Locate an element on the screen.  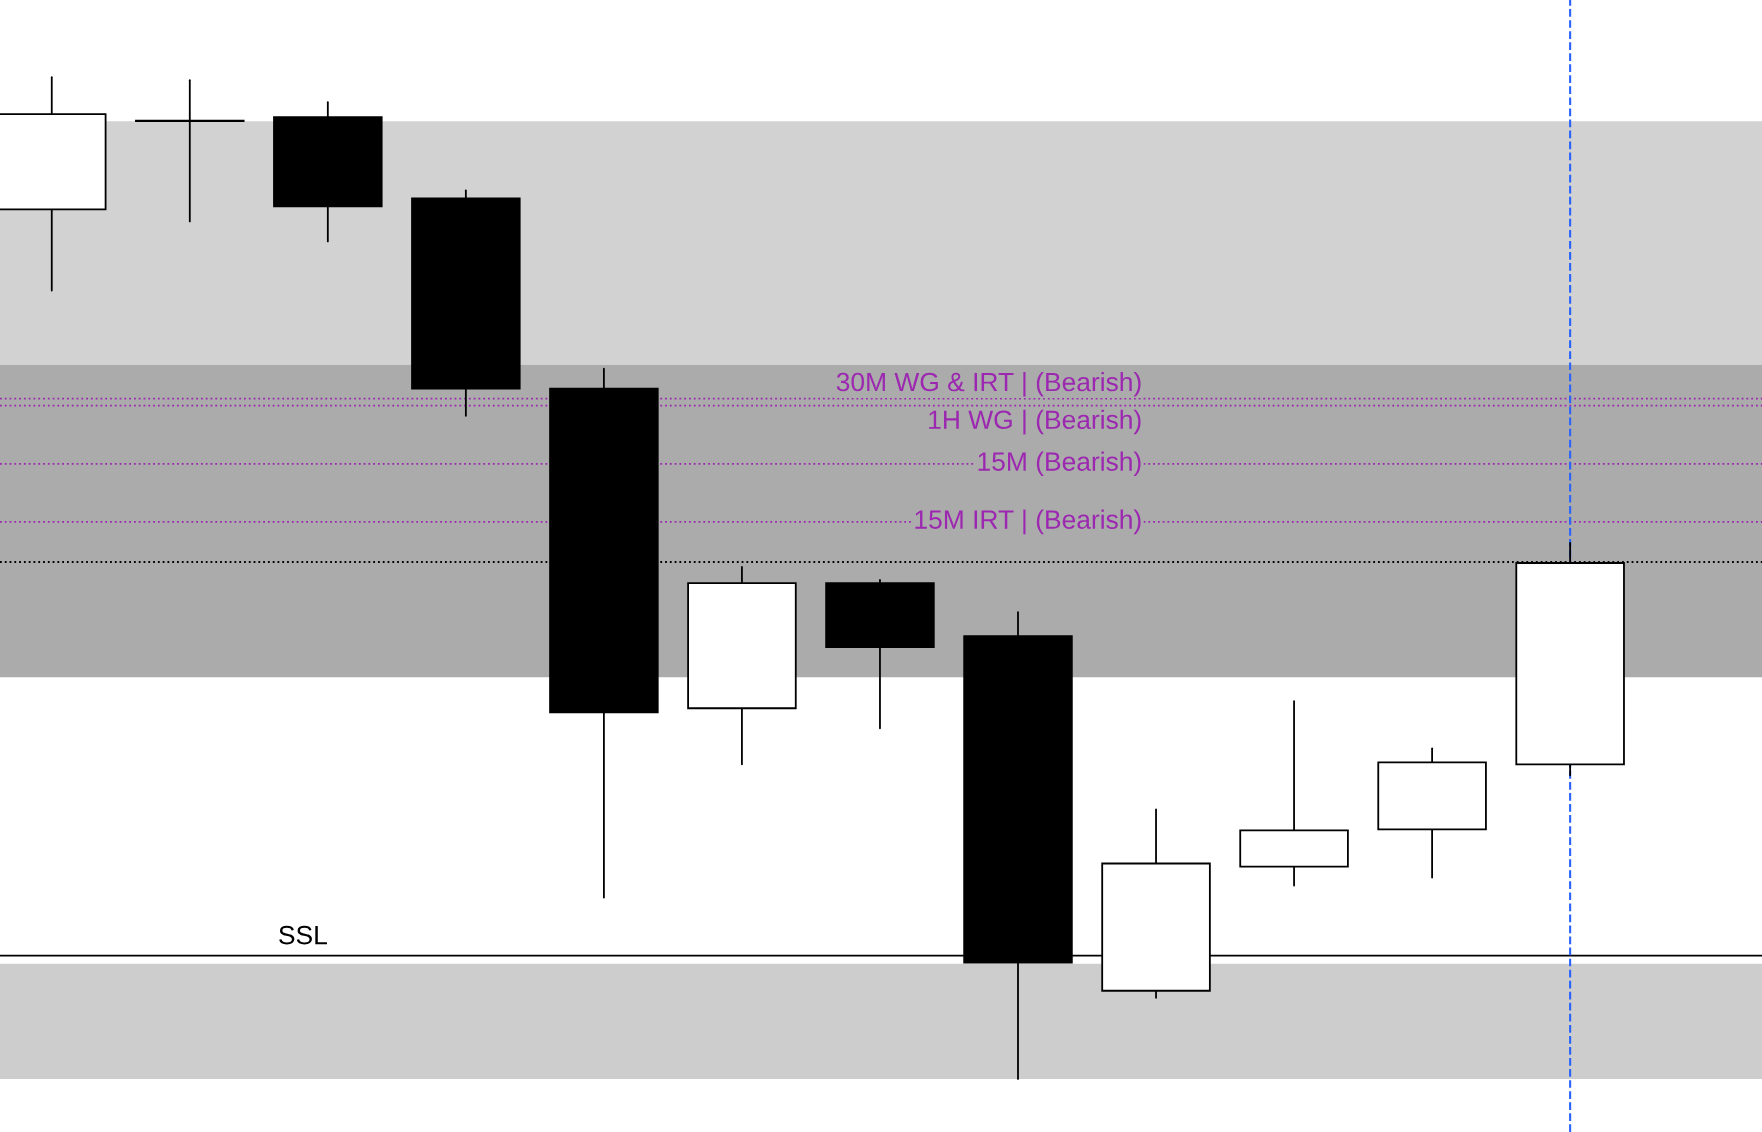
ref-line-label: 1H WG | (Bearish) is located at coordinates (1035, 422).